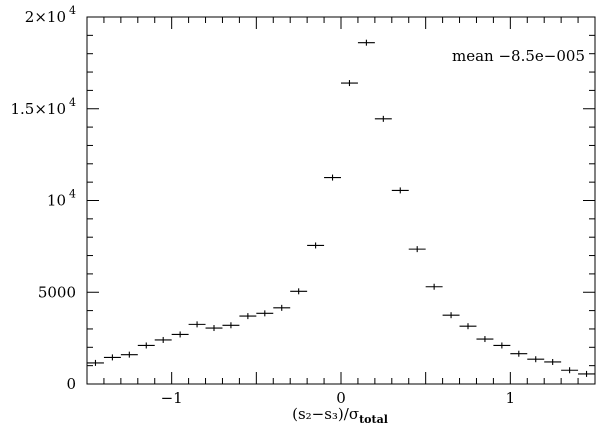 This screenshot has width=600, height=428. I want to click on x-tick-label: 0, so click(341, 398).